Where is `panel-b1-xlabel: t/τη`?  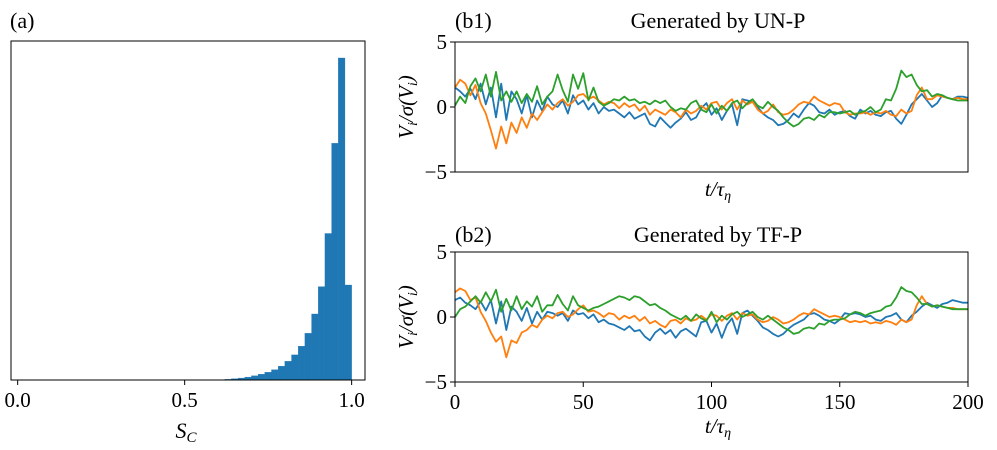 panel-b1-xlabel: t/τη is located at coordinates (718, 190).